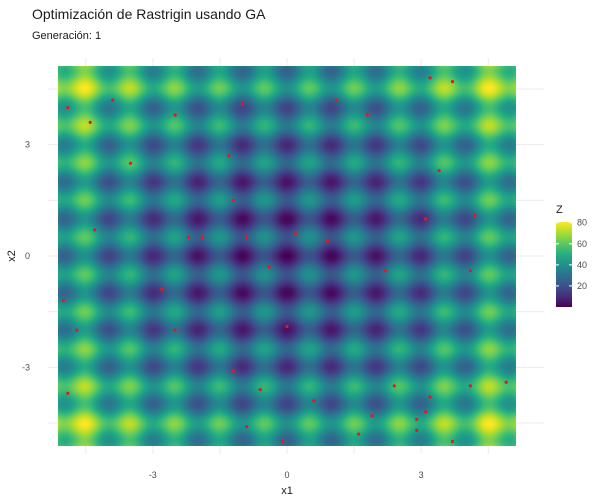 The height and width of the screenshot is (500, 600). I want to click on legend-title: Z, so click(559, 210).